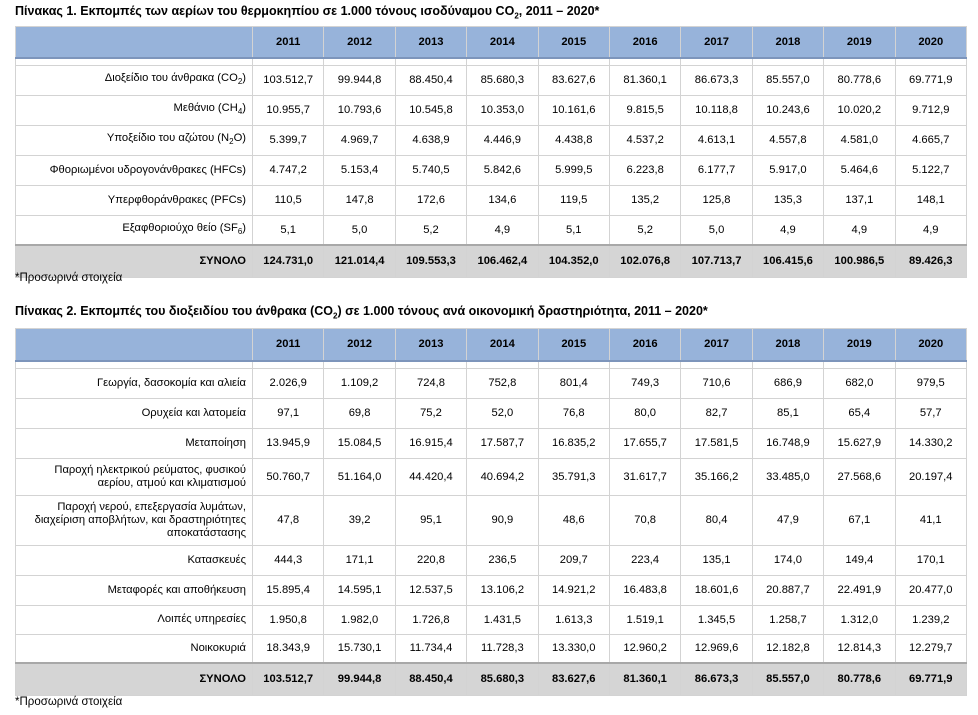 The height and width of the screenshot is (715, 978). Describe the element at coordinates (645, 345) in the screenshot. I see `year-header: 2016` at that location.